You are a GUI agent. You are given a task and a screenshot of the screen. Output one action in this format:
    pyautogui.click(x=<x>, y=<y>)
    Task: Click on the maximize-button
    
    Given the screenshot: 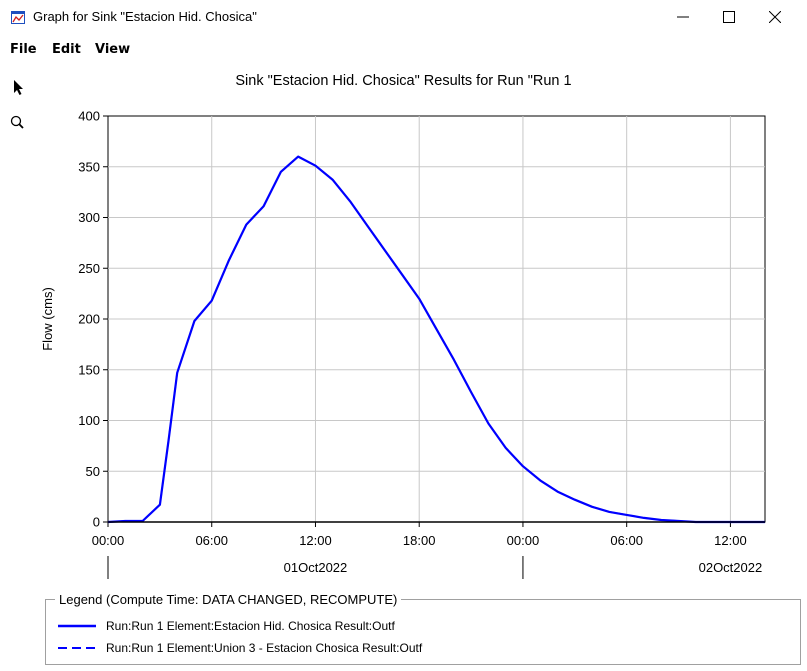 What is the action you would take?
    pyautogui.click(x=729, y=17)
    